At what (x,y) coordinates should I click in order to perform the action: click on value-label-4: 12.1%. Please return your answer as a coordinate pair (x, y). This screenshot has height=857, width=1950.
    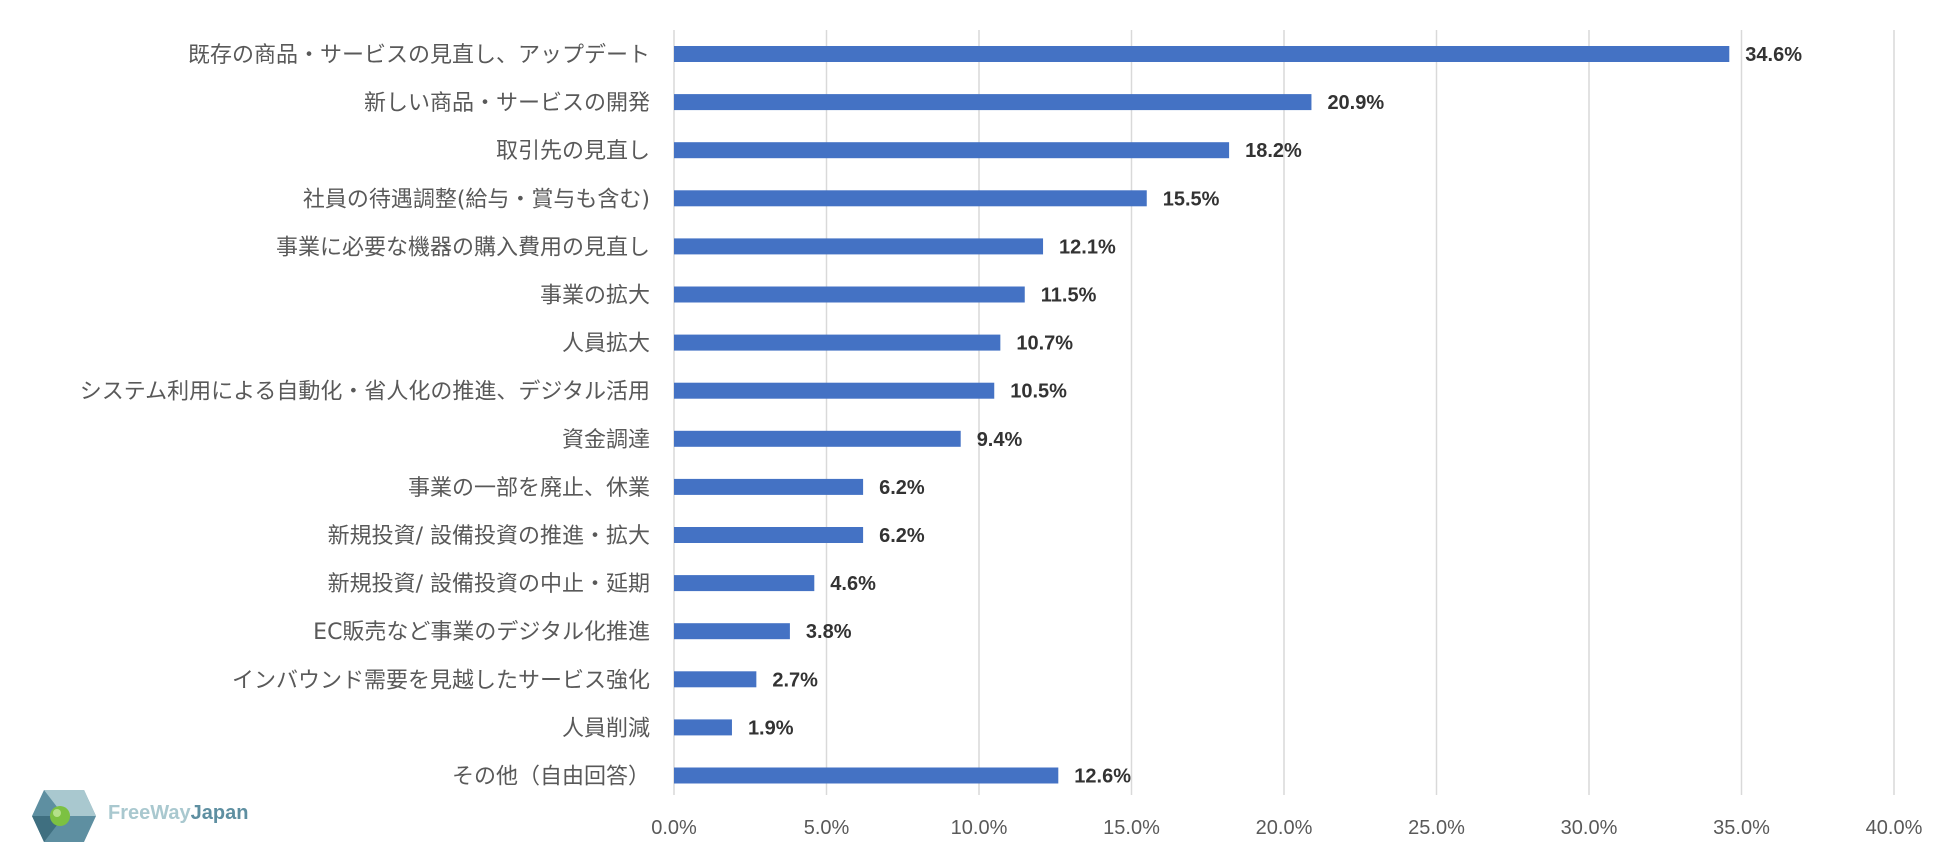
    Looking at the image, I should click on (1087, 247).